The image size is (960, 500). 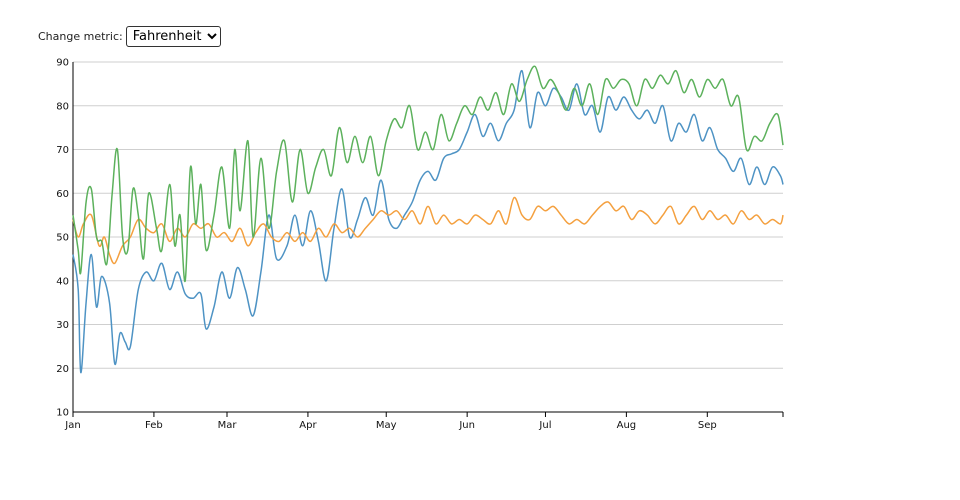 I want to click on x-tick-label: Mar, so click(x=228, y=425).